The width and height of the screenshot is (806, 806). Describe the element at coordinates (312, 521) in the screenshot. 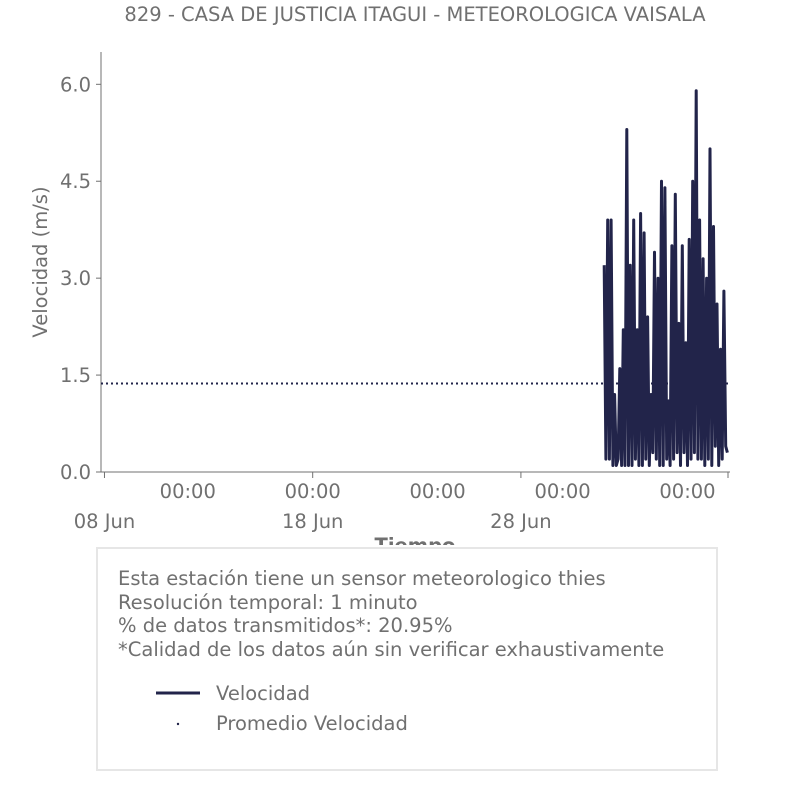

I see `x-major-tick-label: 18 Jun` at that location.